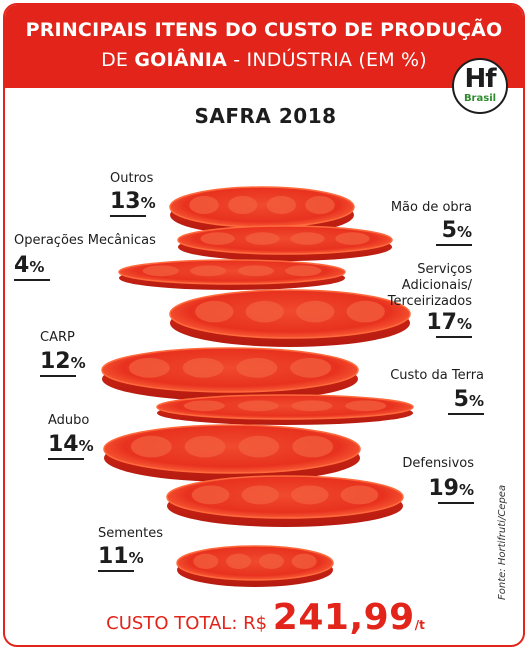 The height and width of the screenshot is (653, 531). What do you see at coordinates (22, 265) in the screenshot?
I see `value-number: 4` at bounding box center [22, 265].